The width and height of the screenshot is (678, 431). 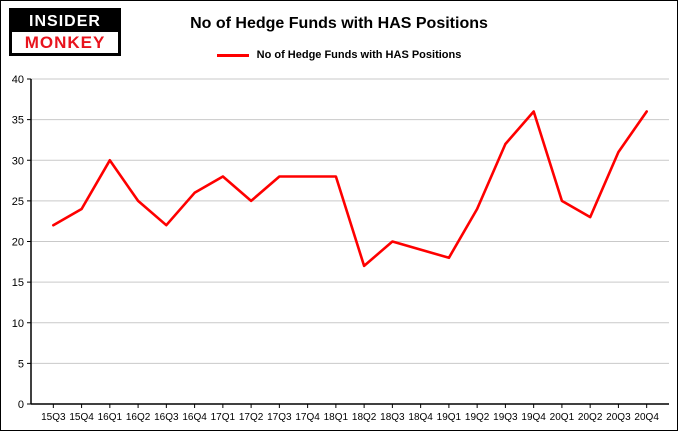 What do you see at coordinates (223, 417) in the screenshot?
I see `svg-text: 17Q1` at bounding box center [223, 417].